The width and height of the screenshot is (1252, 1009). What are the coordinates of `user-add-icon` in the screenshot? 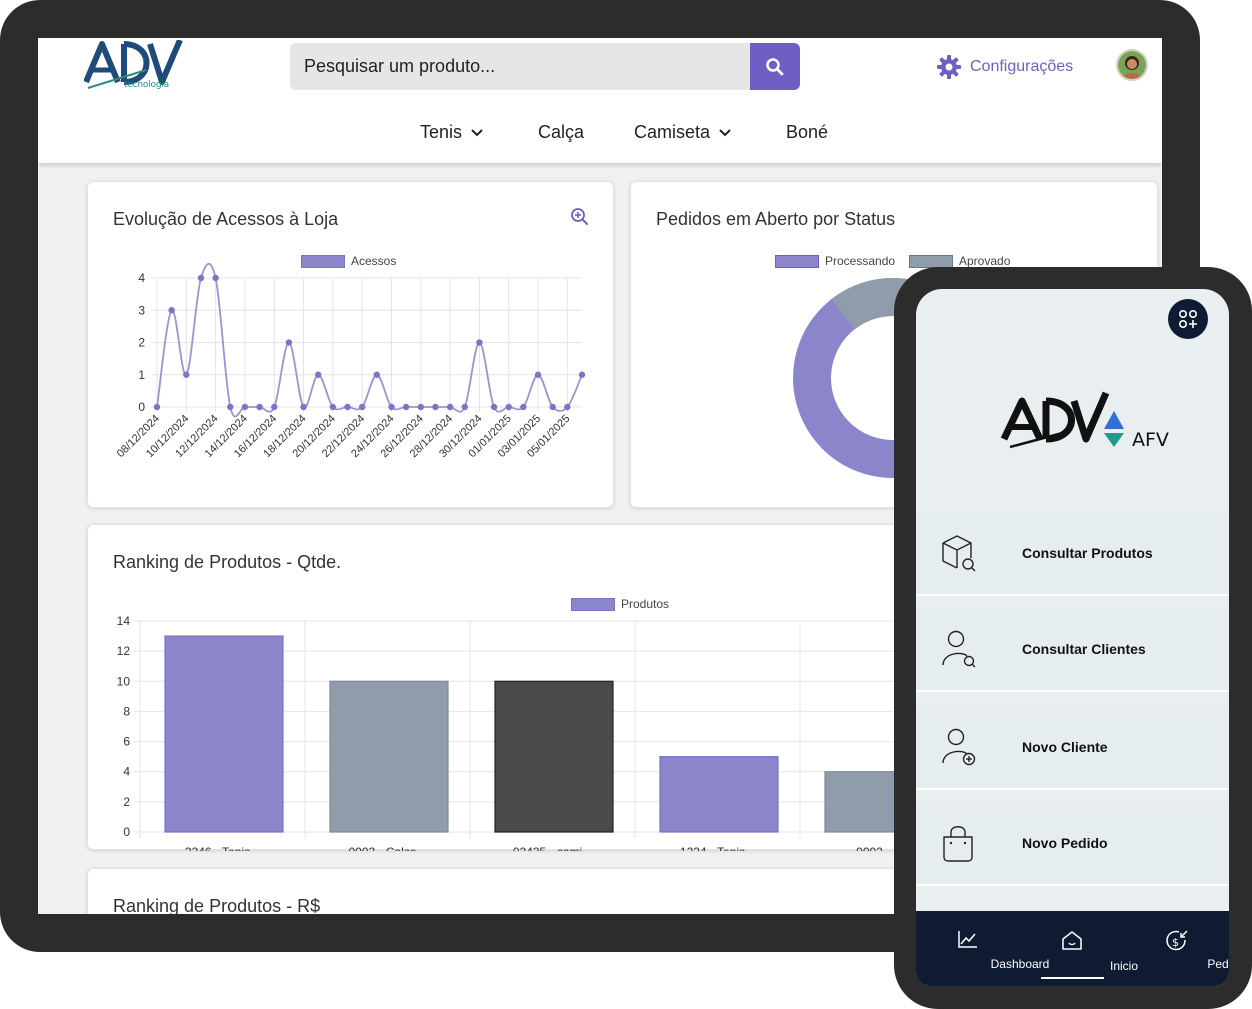 It's located at (959, 747).